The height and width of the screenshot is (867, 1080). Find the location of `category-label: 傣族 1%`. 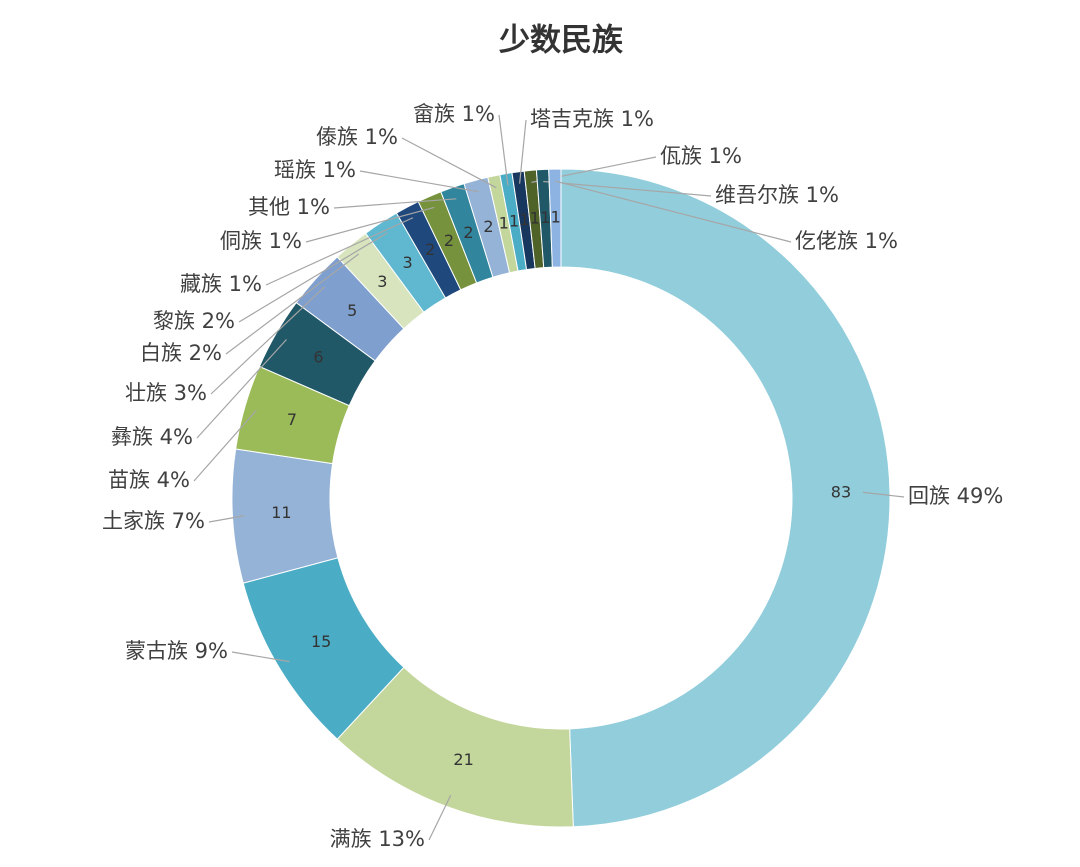

category-label: 傣族 1% is located at coordinates (357, 137).